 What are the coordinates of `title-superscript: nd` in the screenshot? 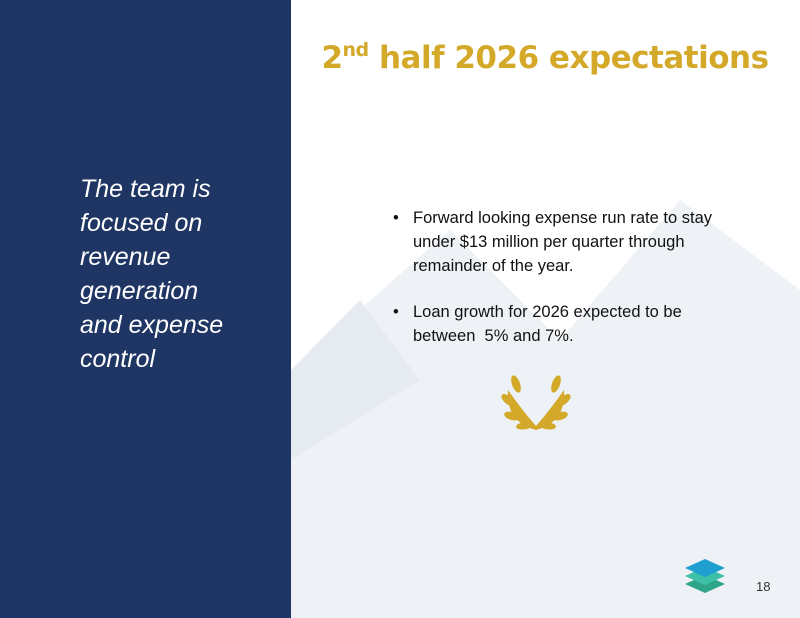 It's located at (356, 50).